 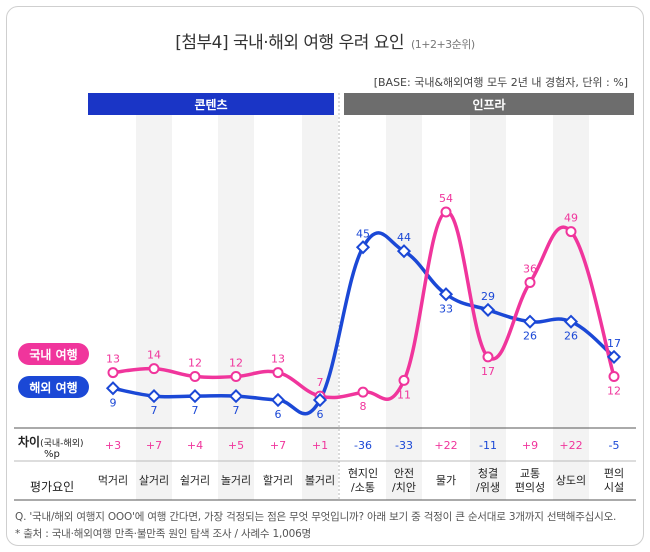 What do you see at coordinates (446, 480) in the screenshot?
I see `category-label: 물가` at bounding box center [446, 480].